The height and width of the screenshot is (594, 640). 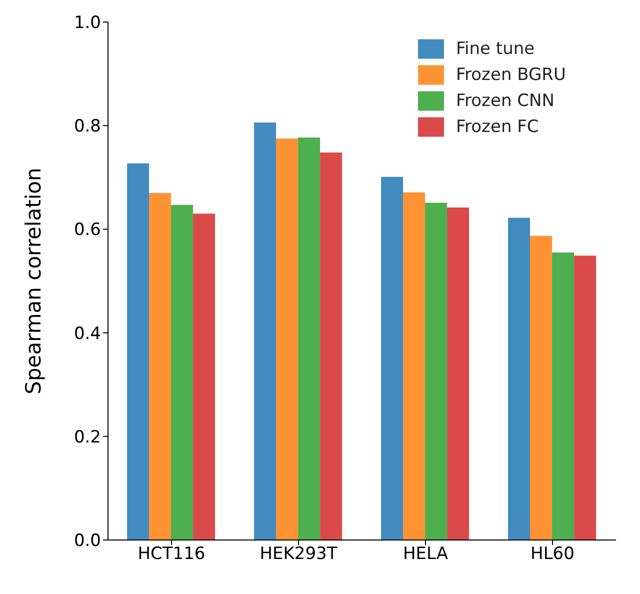 I want to click on y-tick-label: 0.2, so click(x=87, y=437).